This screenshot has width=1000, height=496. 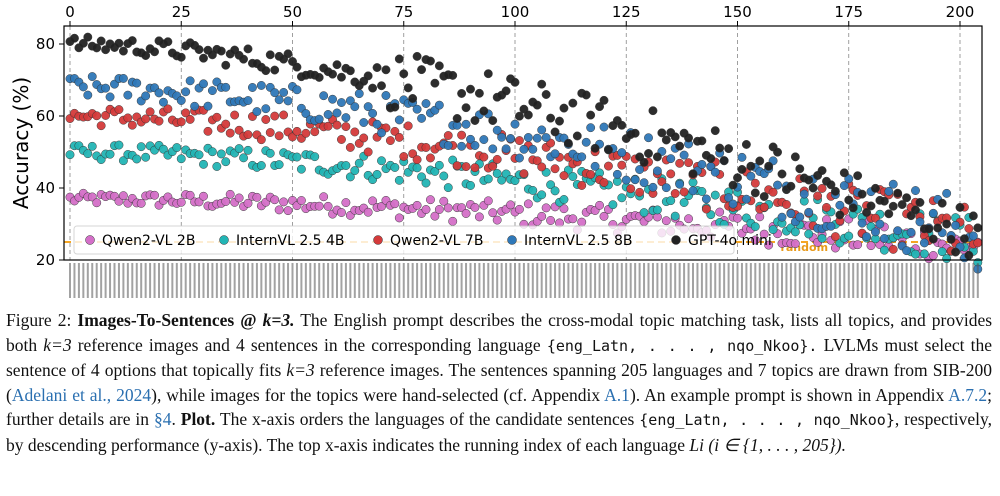 I want to click on citation-link: Adelani et al., 2024, so click(x=81, y=394).